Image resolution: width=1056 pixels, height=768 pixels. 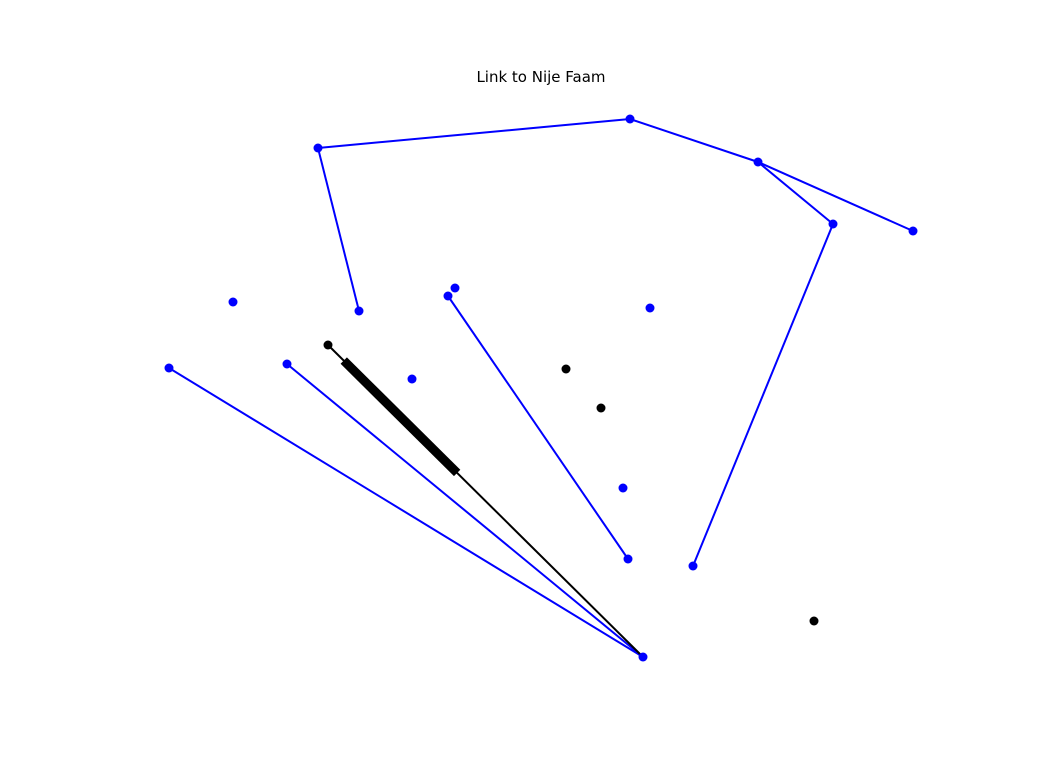 What do you see at coordinates (455, 288) in the screenshot?
I see `node-n8` at bounding box center [455, 288].